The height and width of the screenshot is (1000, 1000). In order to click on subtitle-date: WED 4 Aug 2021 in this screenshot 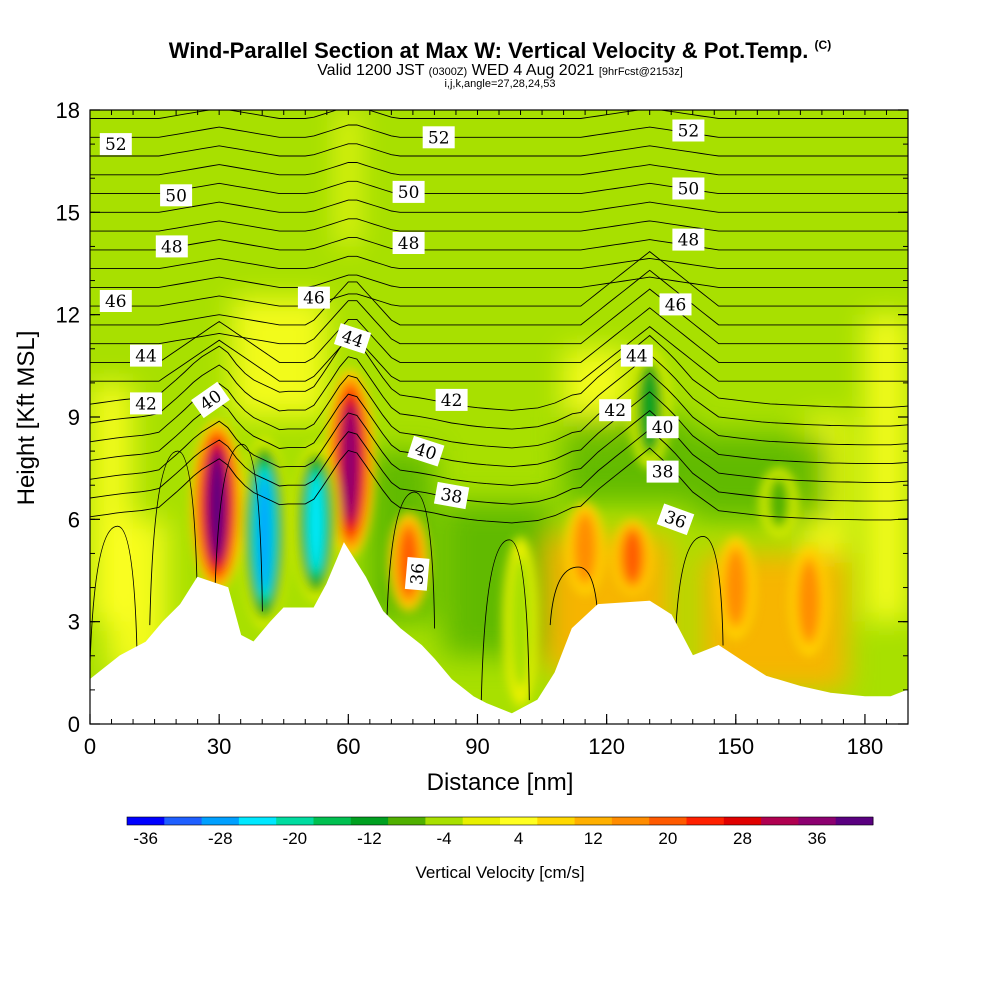, I will do `click(533, 70)`.